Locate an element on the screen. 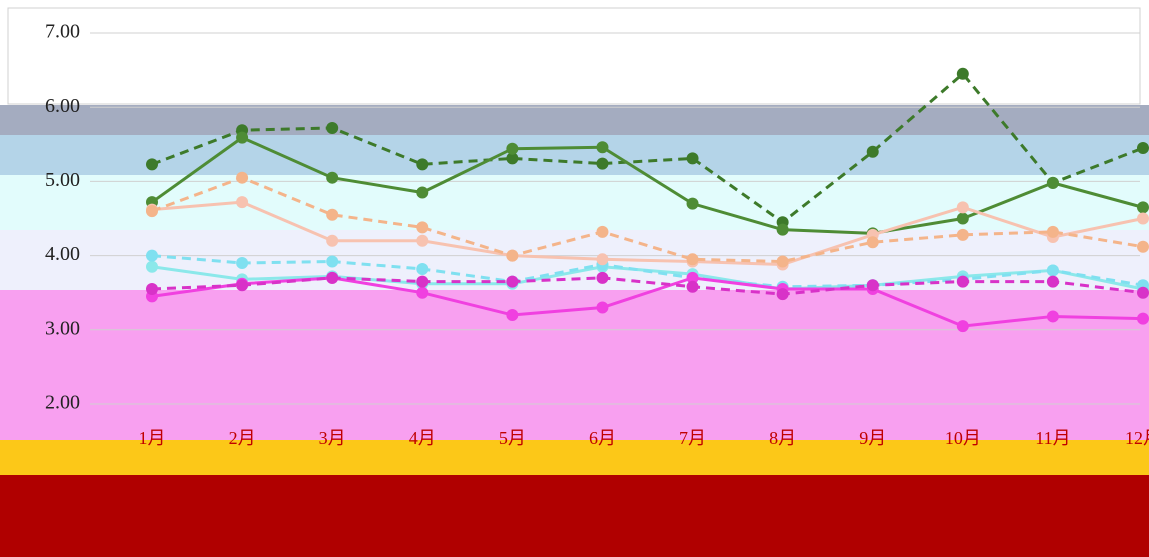  y-tick-label: 4.00 is located at coordinates (62, 254).